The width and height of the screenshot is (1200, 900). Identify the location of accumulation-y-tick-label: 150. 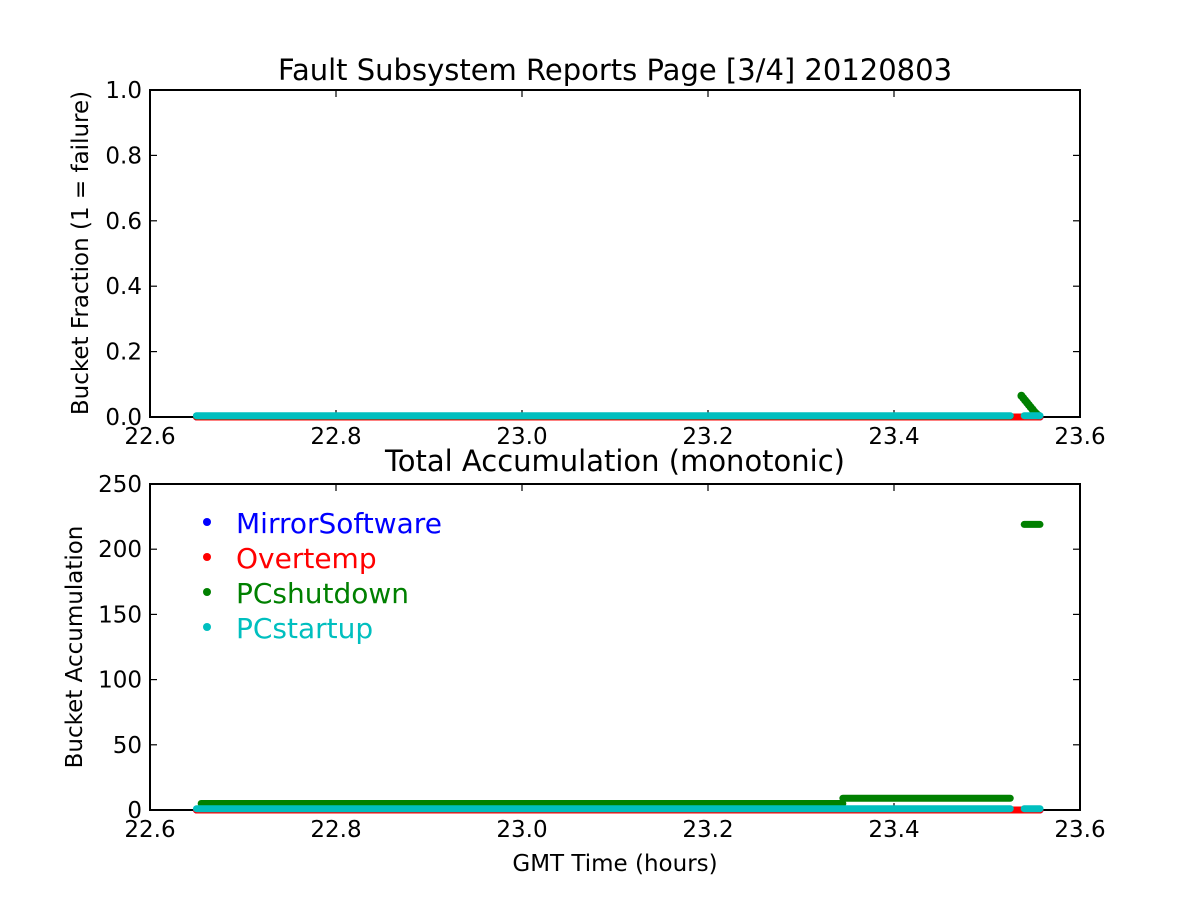
(120, 615).